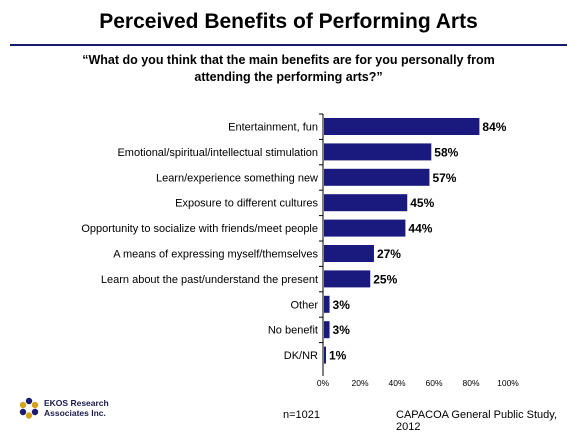  What do you see at coordinates (396, 383) in the screenshot?
I see `x-tick-label: 40%` at bounding box center [396, 383].